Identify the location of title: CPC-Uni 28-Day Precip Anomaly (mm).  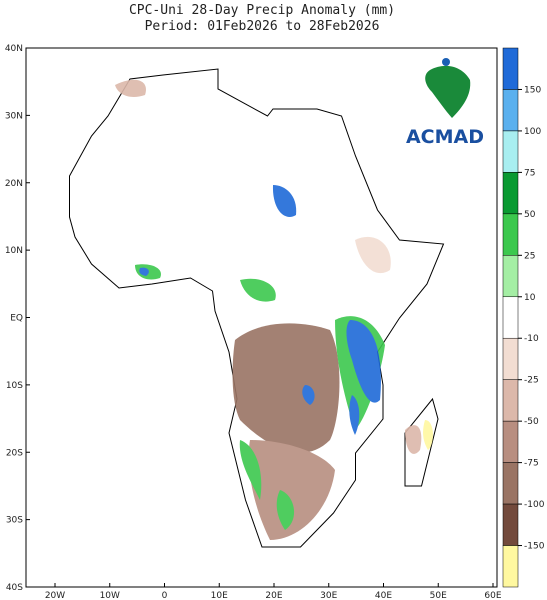
(262, 10).